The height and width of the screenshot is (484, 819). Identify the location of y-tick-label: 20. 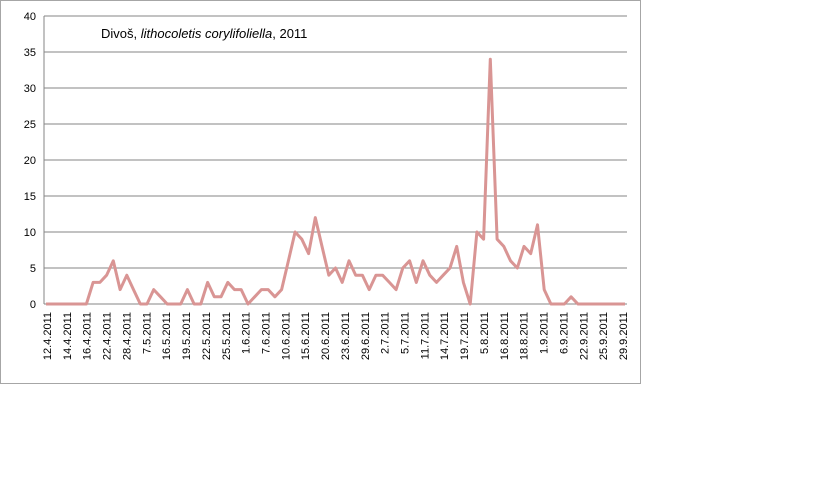
(30, 161).